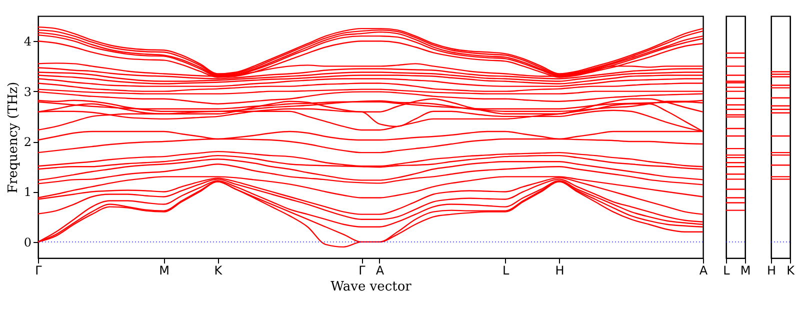  I want to click on x-axis-title: Wave vector, so click(371, 287).